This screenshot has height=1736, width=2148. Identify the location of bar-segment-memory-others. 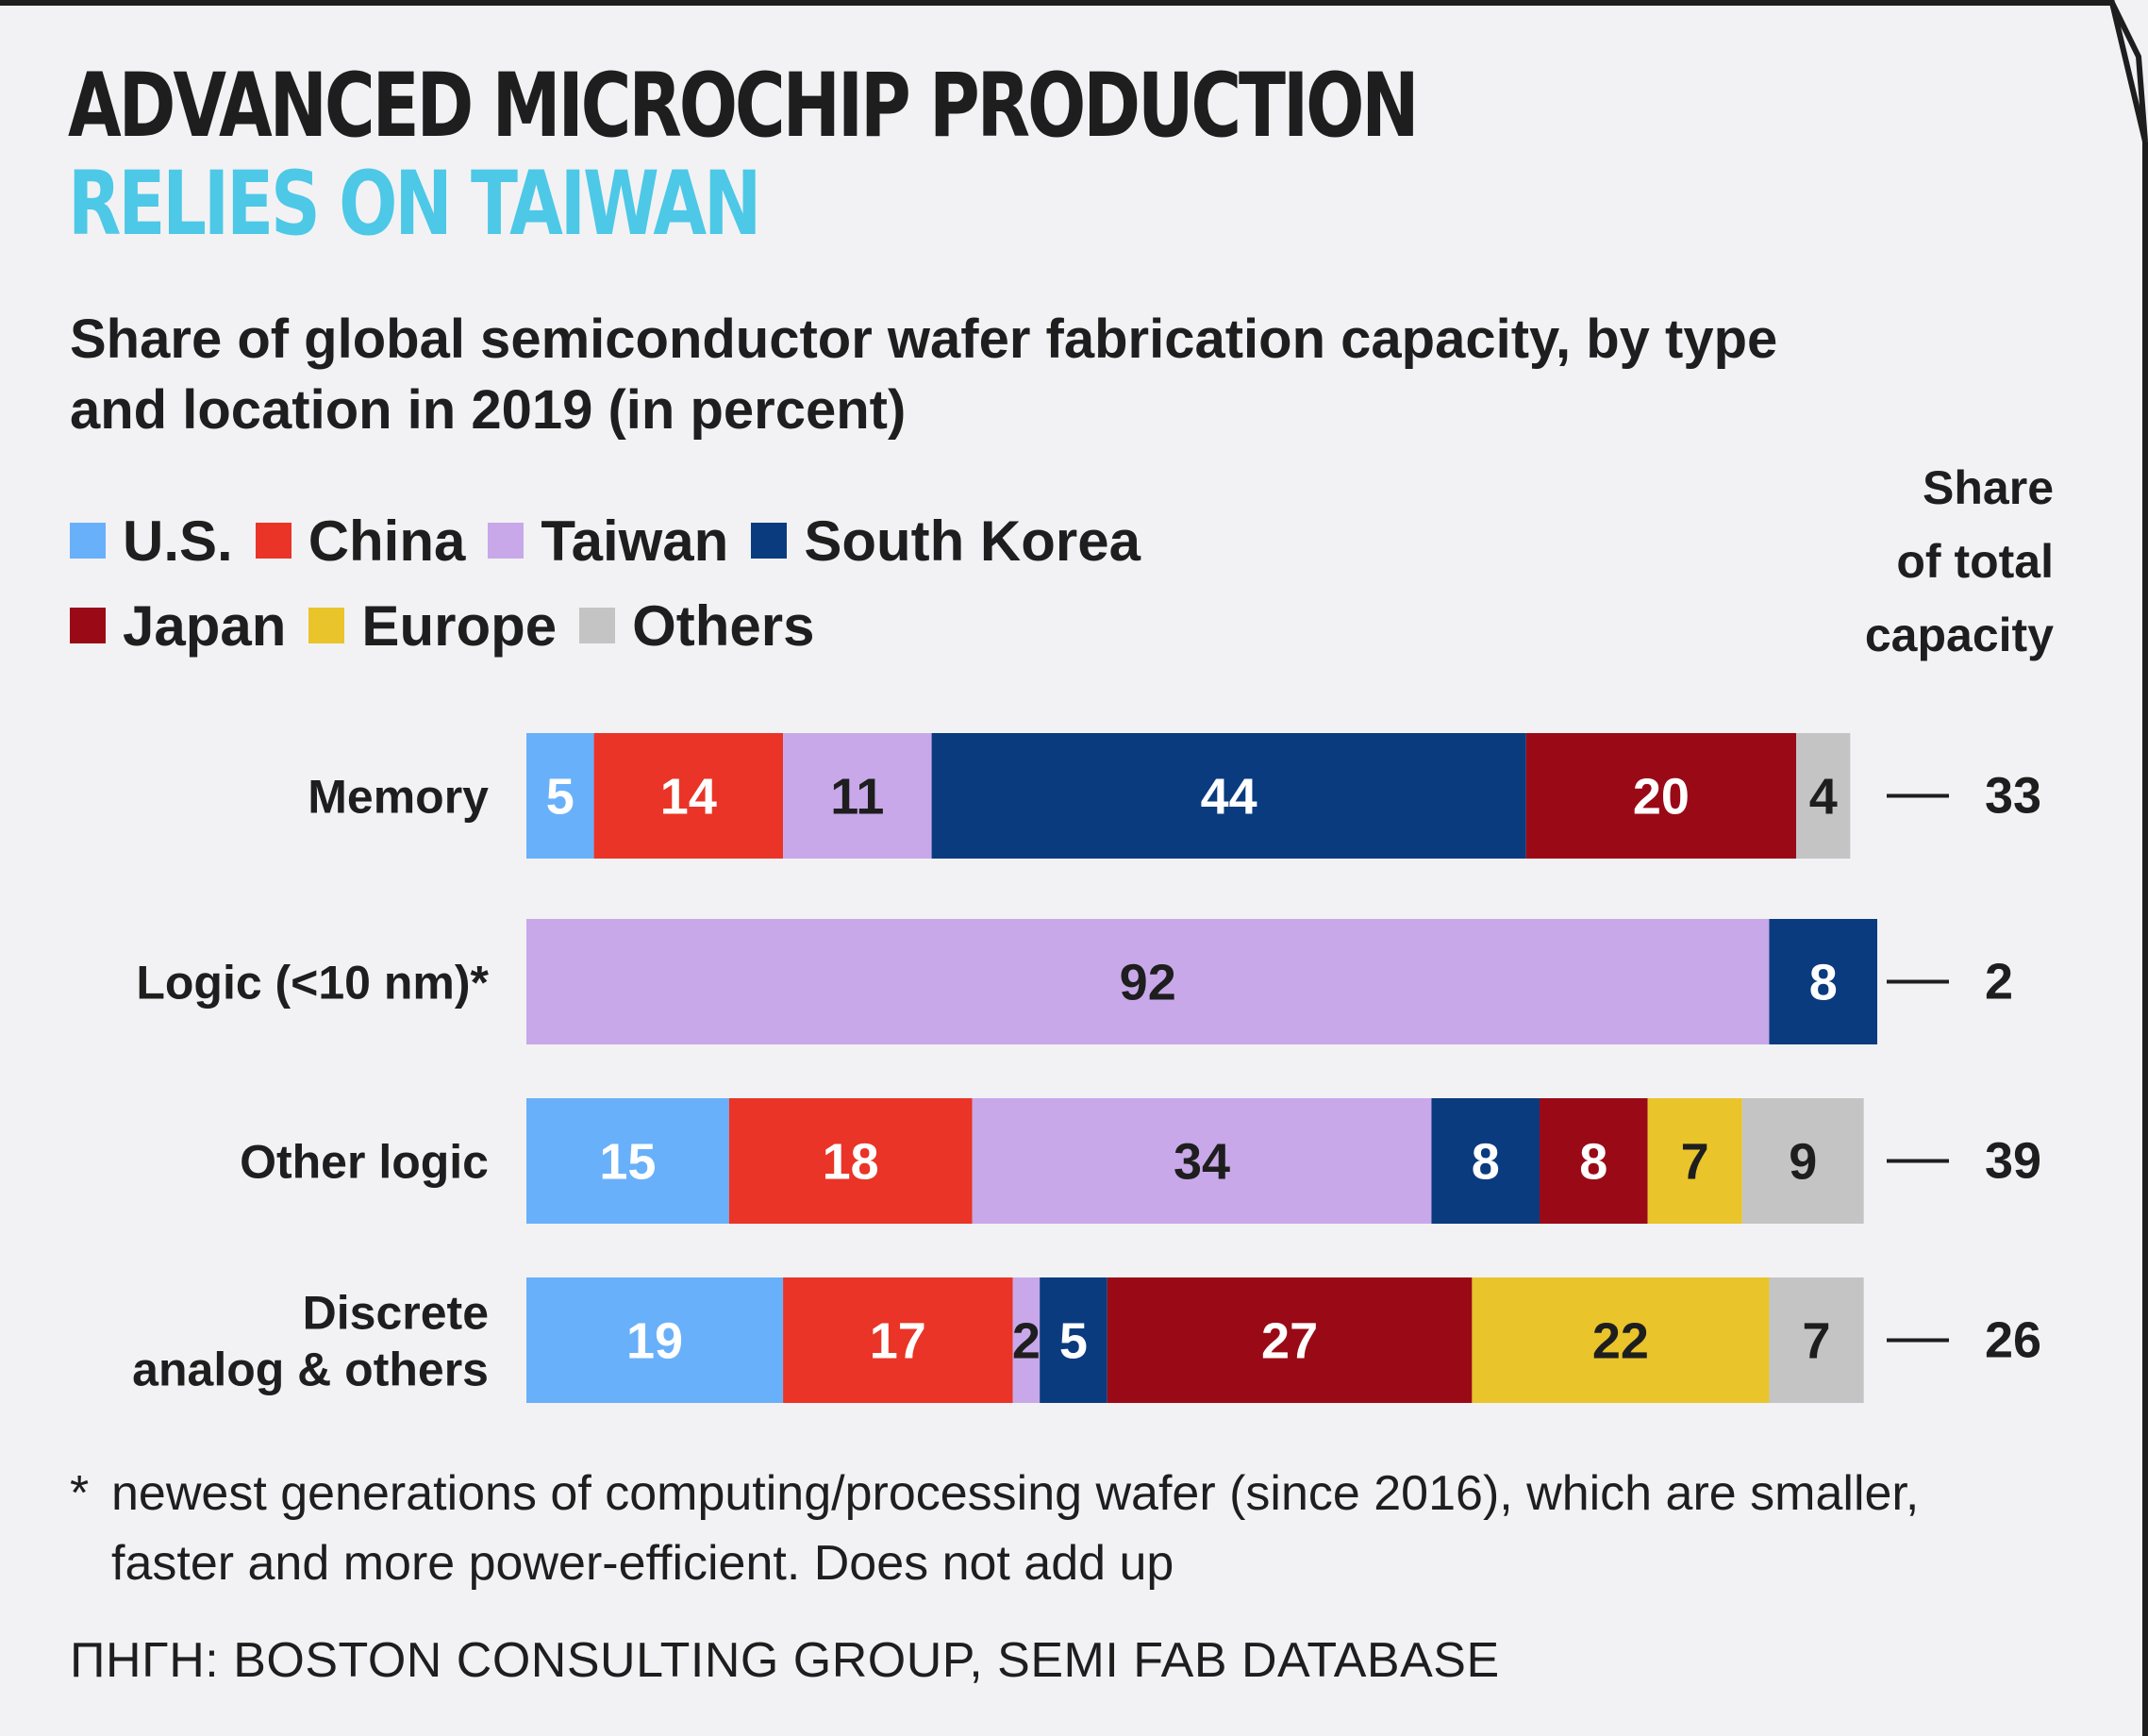
(1824, 796).